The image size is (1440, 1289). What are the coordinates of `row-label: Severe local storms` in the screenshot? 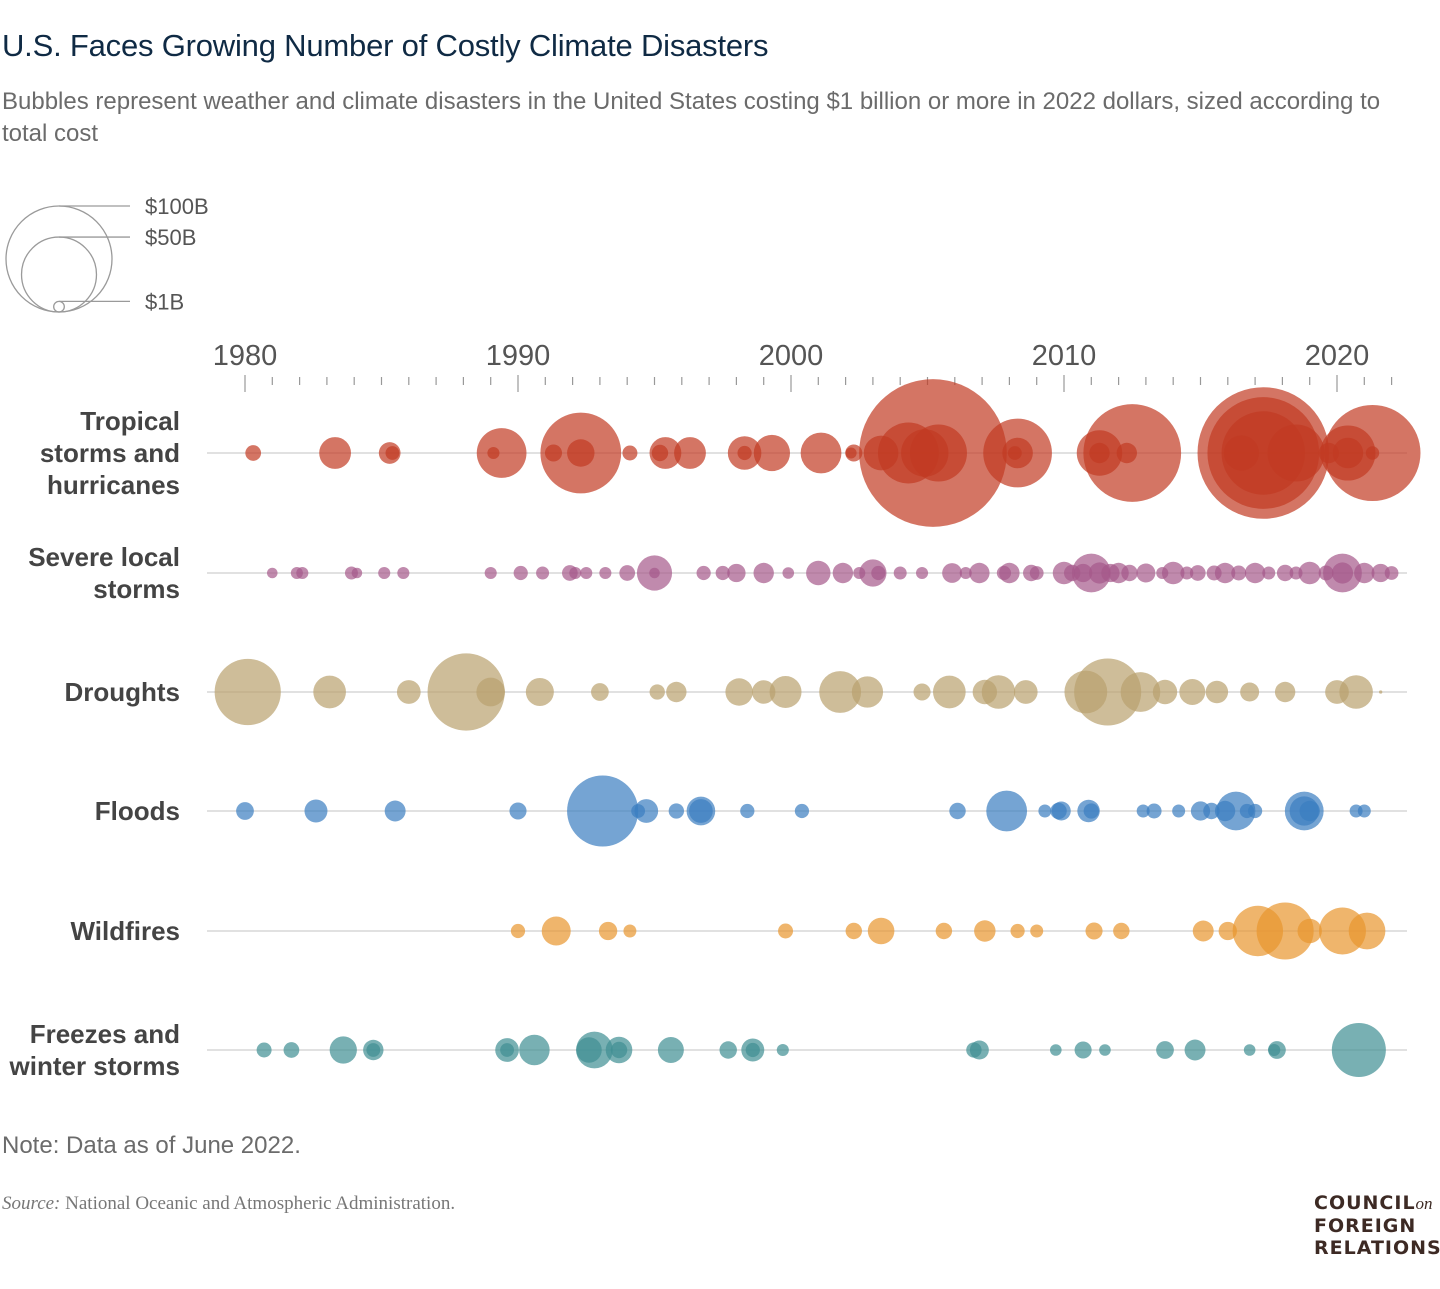 It's located at (104, 573).